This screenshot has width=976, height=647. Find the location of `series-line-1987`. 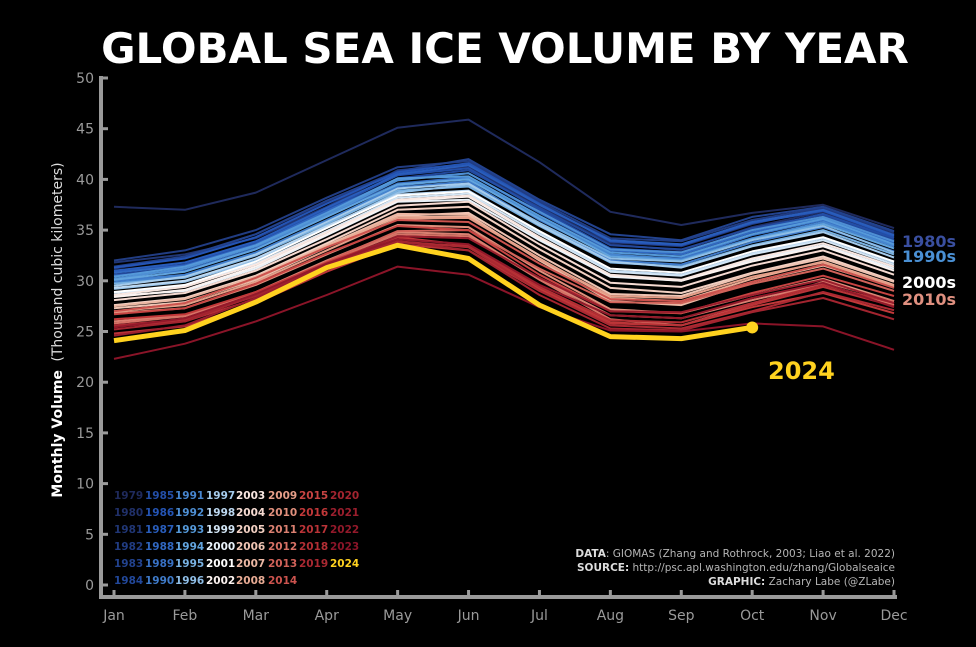

series-line-1987 is located at coordinates (504, 218).